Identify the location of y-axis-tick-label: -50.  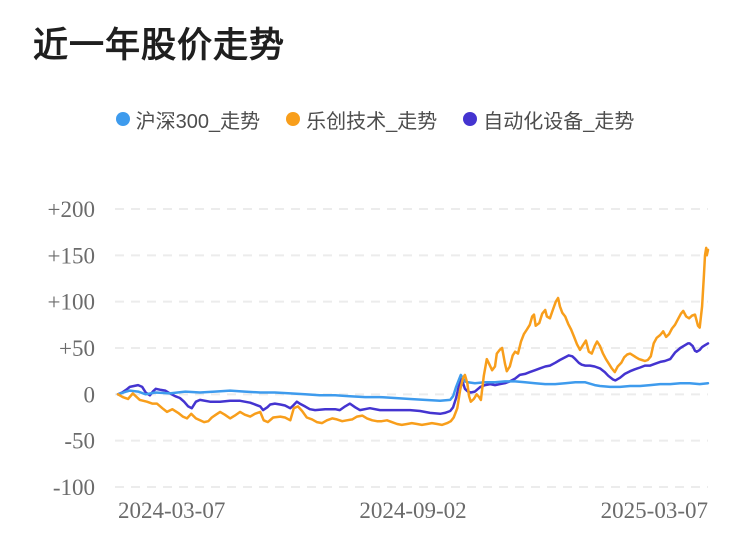
(79, 441).